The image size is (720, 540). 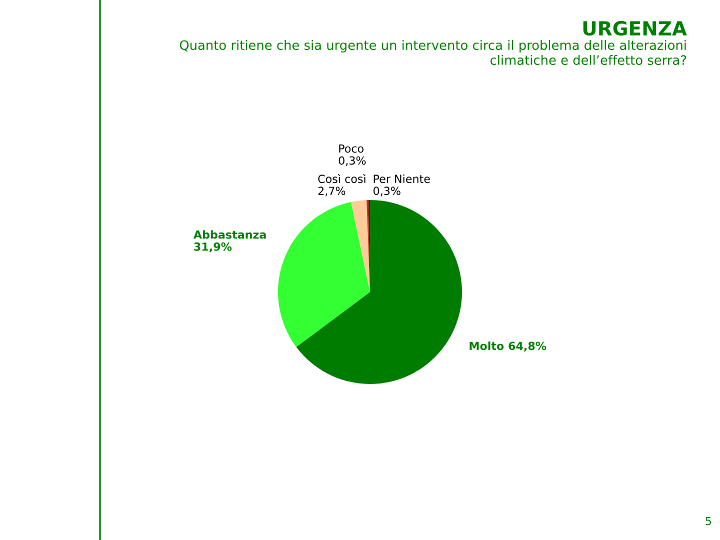 I want to click on data-label: 31,9%, so click(x=213, y=247).